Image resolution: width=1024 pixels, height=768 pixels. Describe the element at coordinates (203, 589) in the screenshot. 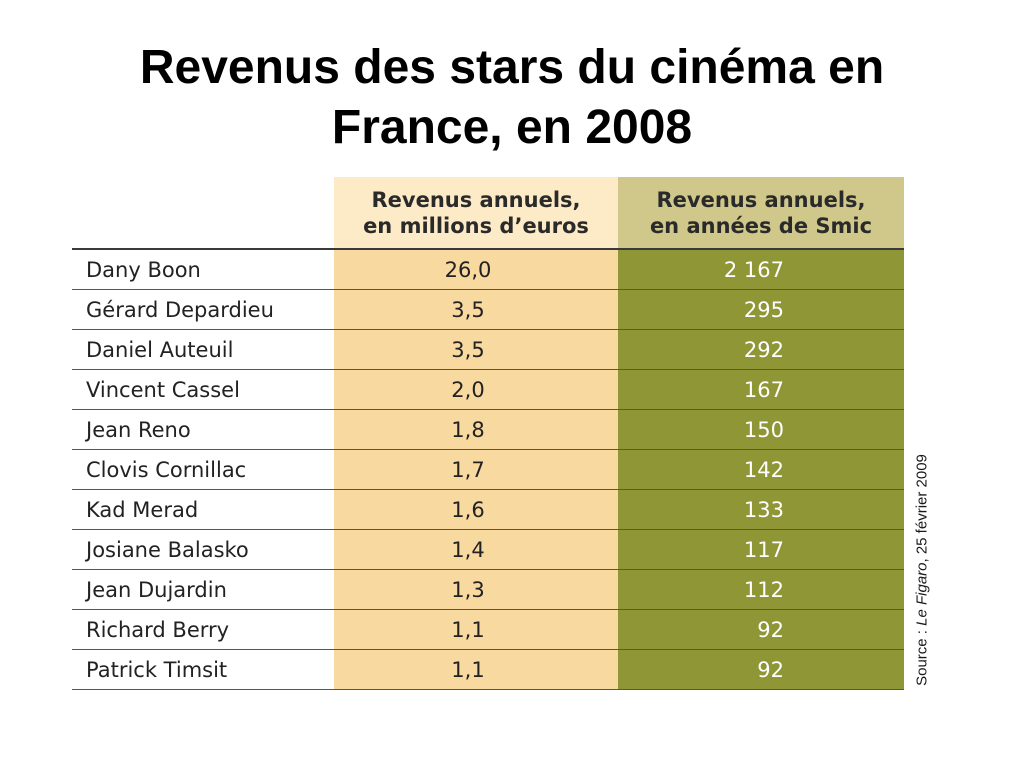

I see `row-name-cell: Jean Dujardin` at that location.